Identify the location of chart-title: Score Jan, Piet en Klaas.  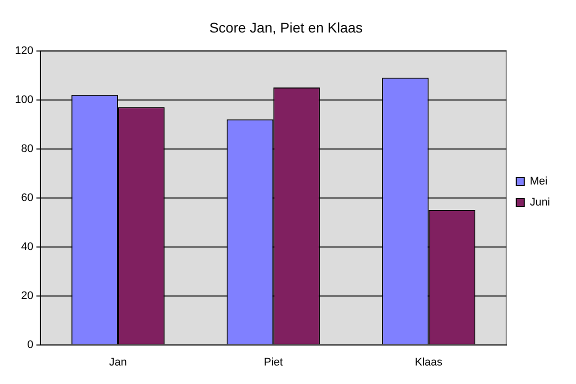
(286, 27).